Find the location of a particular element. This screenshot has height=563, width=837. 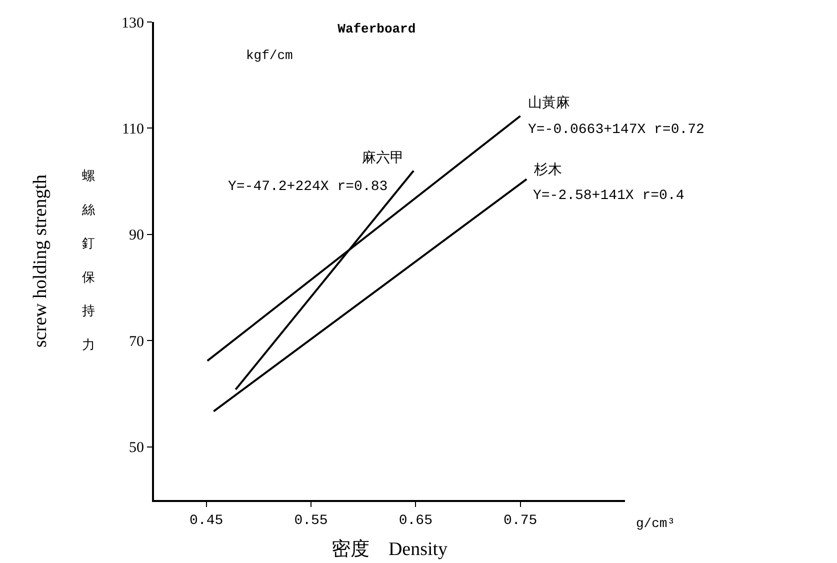

series-label: 杉木 is located at coordinates (547, 170).